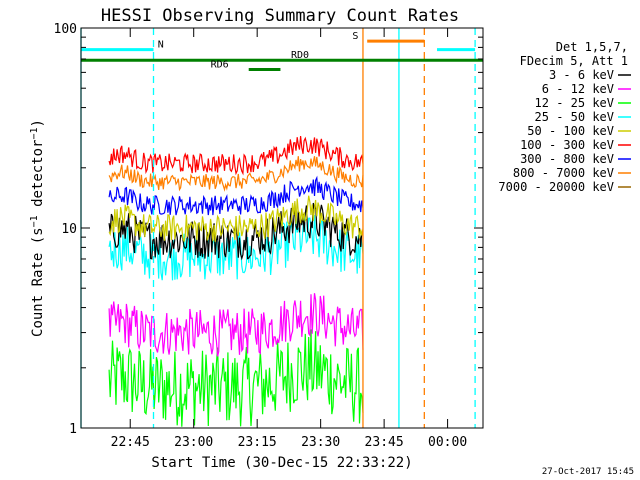 The width and height of the screenshot is (640, 480). What do you see at coordinates (384, 442) in the screenshot?
I see `x-tick-label: 23:45` at bounding box center [384, 442].